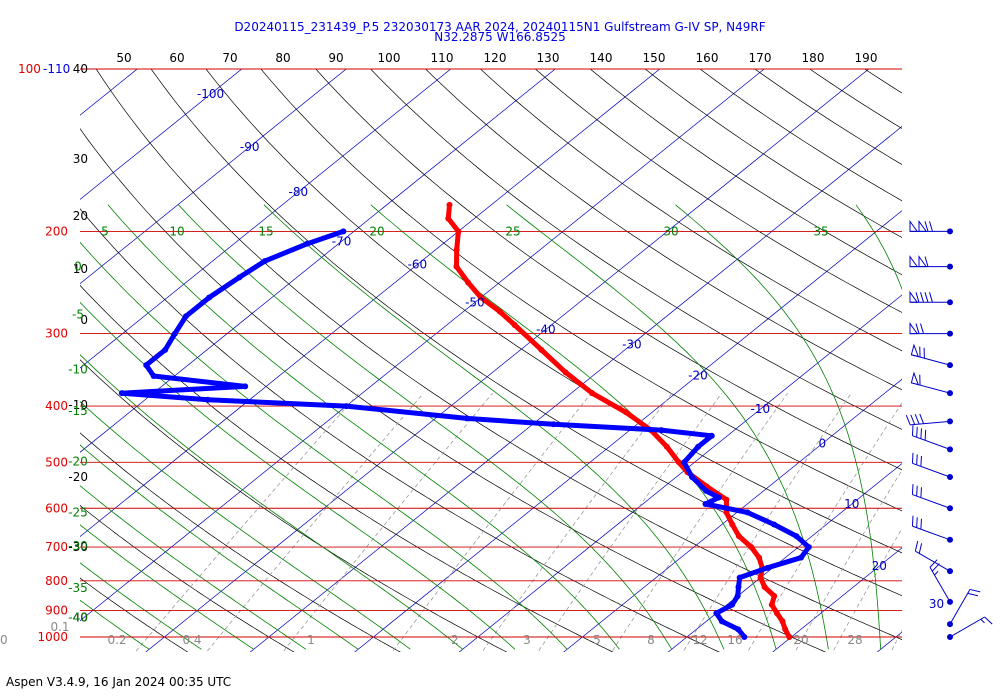 This screenshot has width=1000, height=700. What do you see at coordinates (500, 37) in the screenshot?
I see `chart-subtitle: N32.2875 W166.8525` at bounding box center [500, 37].